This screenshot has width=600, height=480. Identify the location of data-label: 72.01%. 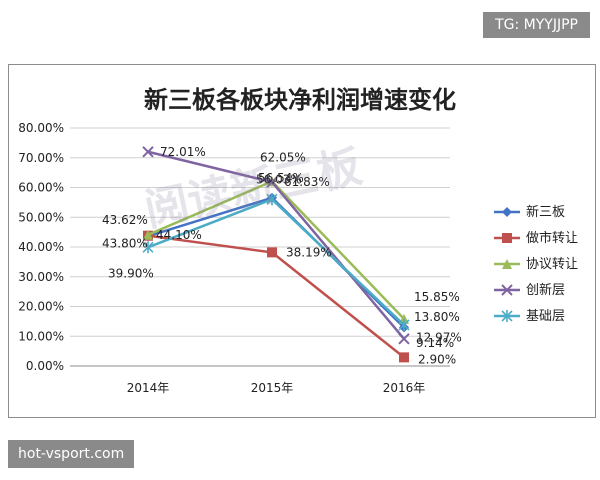
(183, 152).